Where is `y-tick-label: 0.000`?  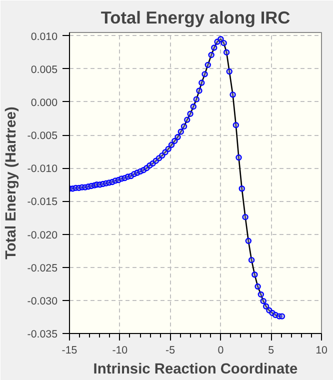 y-tick-label: 0.000 is located at coordinates (44, 102).